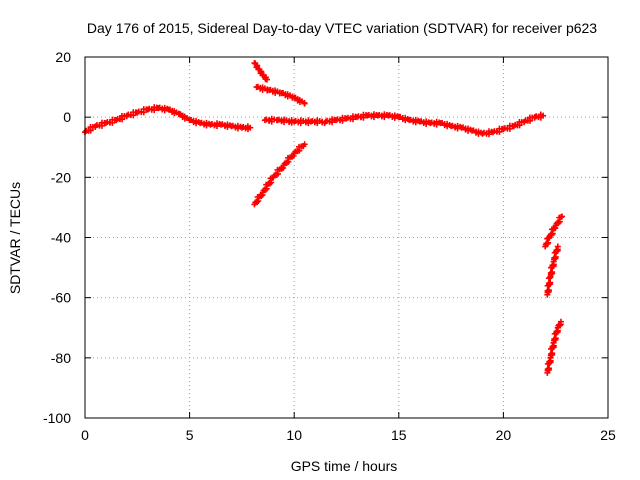  What do you see at coordinates (471, 124) in the screenshot?
I see `series-trace-14-22h` at bounding box center [471, 124].